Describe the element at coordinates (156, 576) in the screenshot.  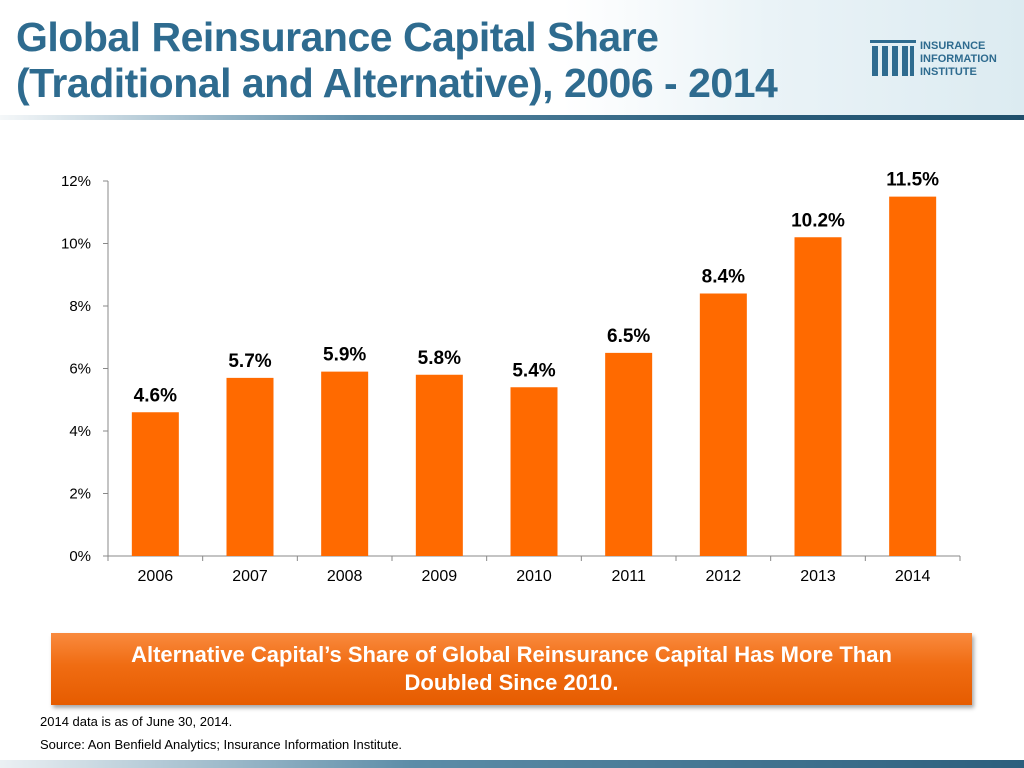
I see `x-tick-label: 2006` at that location.